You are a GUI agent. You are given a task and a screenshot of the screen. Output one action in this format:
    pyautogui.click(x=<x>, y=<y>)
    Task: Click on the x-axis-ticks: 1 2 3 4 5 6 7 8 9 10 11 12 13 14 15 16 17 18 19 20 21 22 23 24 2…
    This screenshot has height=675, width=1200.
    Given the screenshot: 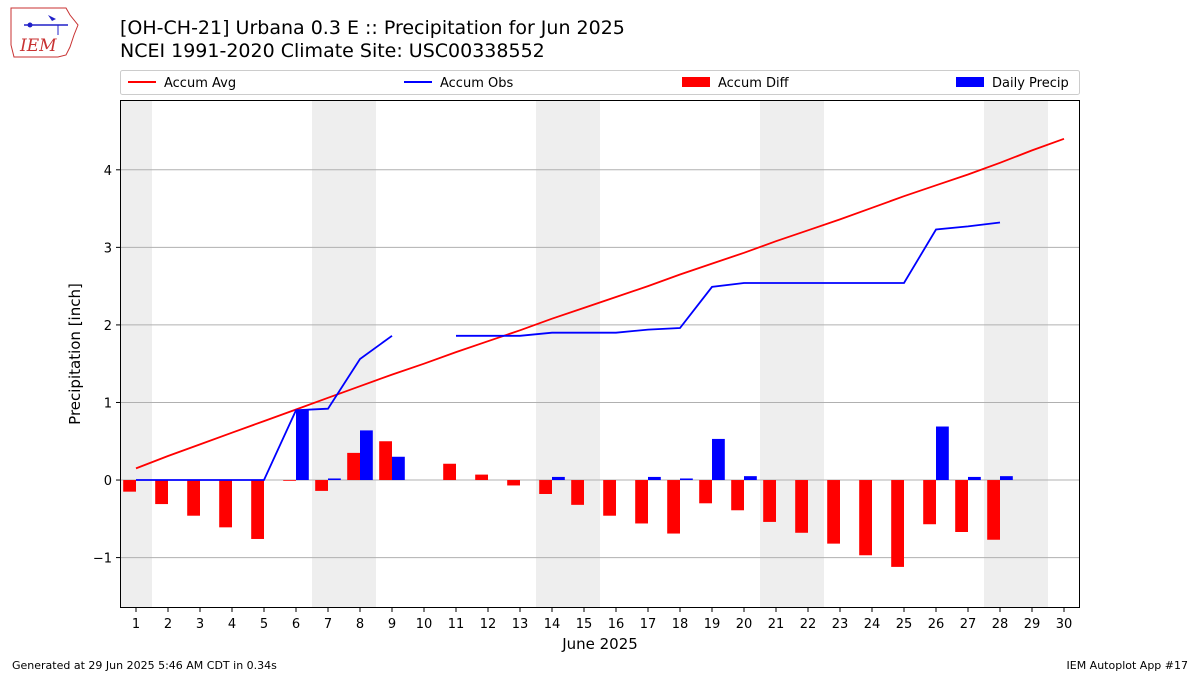 What is the action you would take?
    pyautogui.click(x=602, y=620)
    